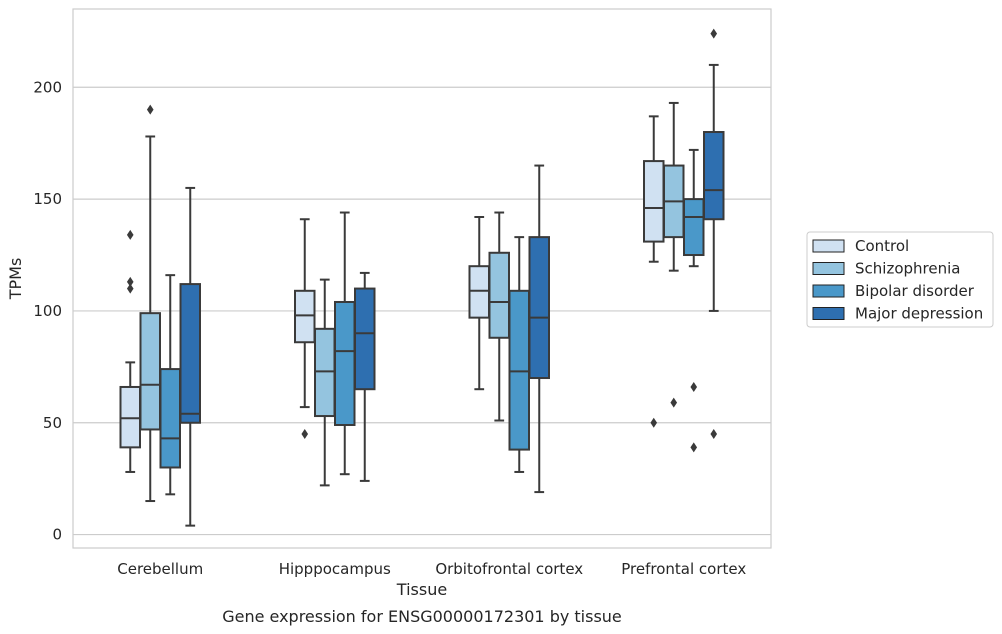 The width and height of the screenshot is (1002, 634). I want to click on legend-label: Major depression, so click(919, 314).